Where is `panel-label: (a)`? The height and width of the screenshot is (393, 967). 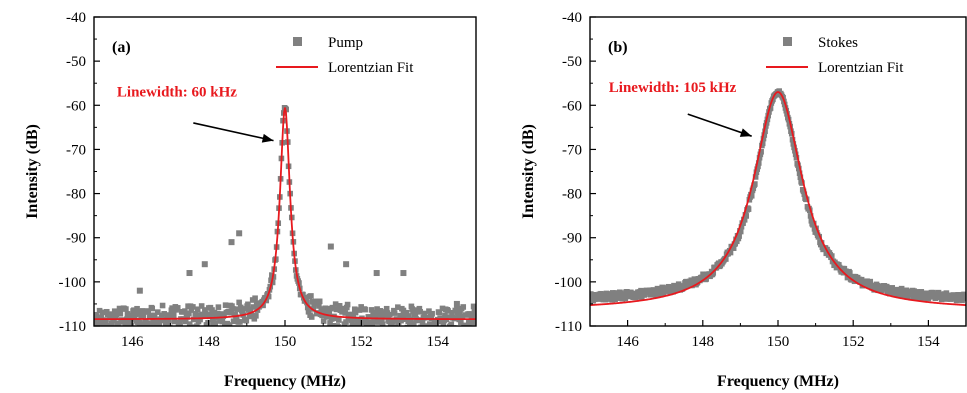 panel-label: (a) is located at coordinates (121, 47).